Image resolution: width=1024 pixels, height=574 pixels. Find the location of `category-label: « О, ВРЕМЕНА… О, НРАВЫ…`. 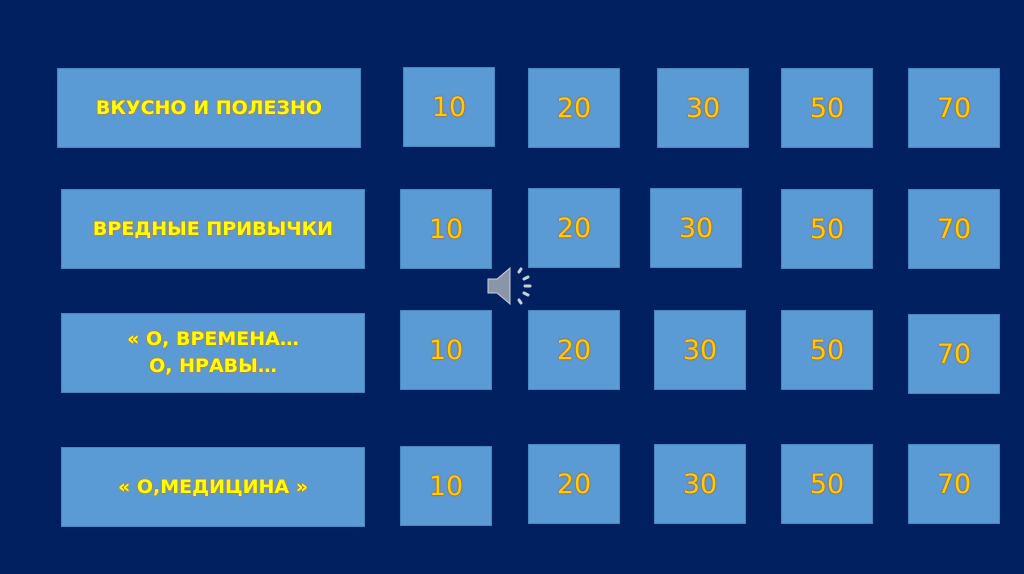

category-label: « О, ВРЕМЕНА… О, НРАВЫ… is located at coordinates (213, 352).